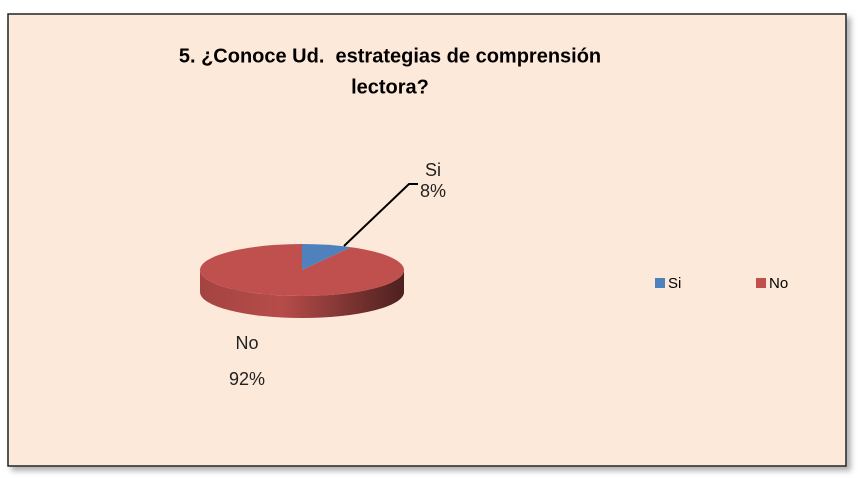 Image resolution: width=858 pixels, height=478 pixels. What do you see at coordinates (246, 343) in the screenshot?
I see `data-label-category: No` at bounding box center [246, 343].